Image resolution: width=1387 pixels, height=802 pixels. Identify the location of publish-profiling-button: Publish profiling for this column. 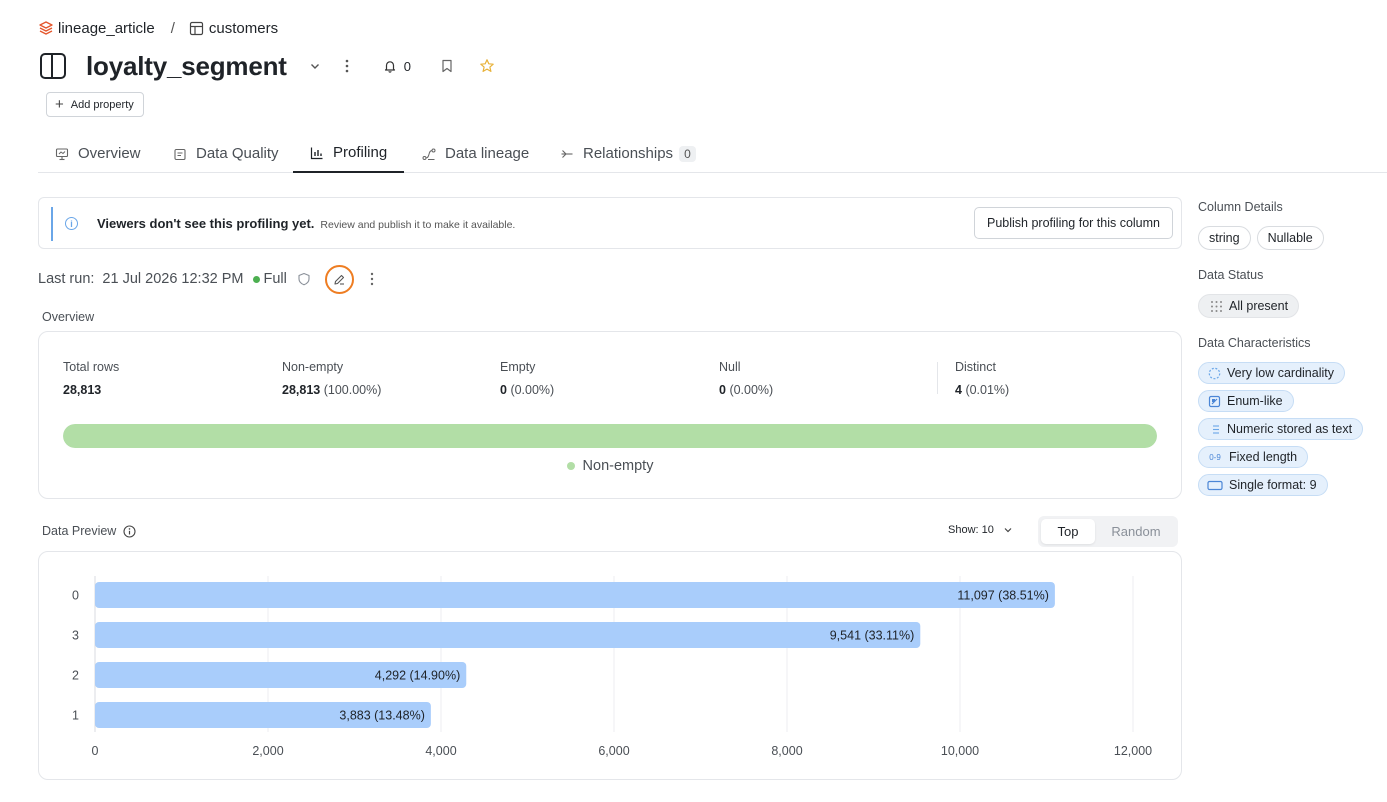
(1073, 223).